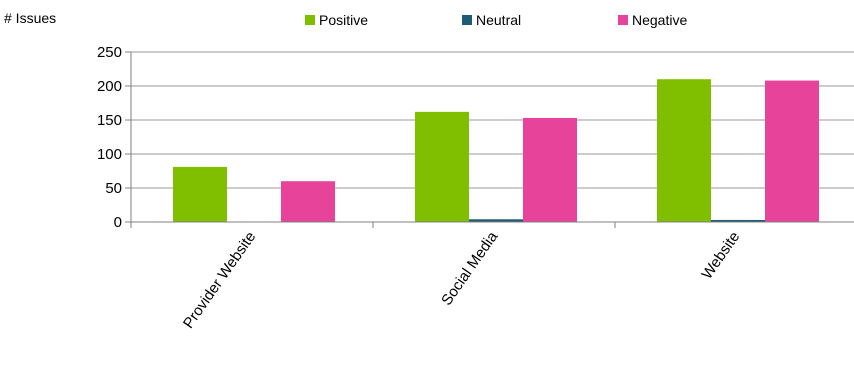 This screenshot has width=854, height=377. What do you see at coordinates (738, 220) in the screenshot?
I see `bar-neutral-website` at bounding box center [738, 220].